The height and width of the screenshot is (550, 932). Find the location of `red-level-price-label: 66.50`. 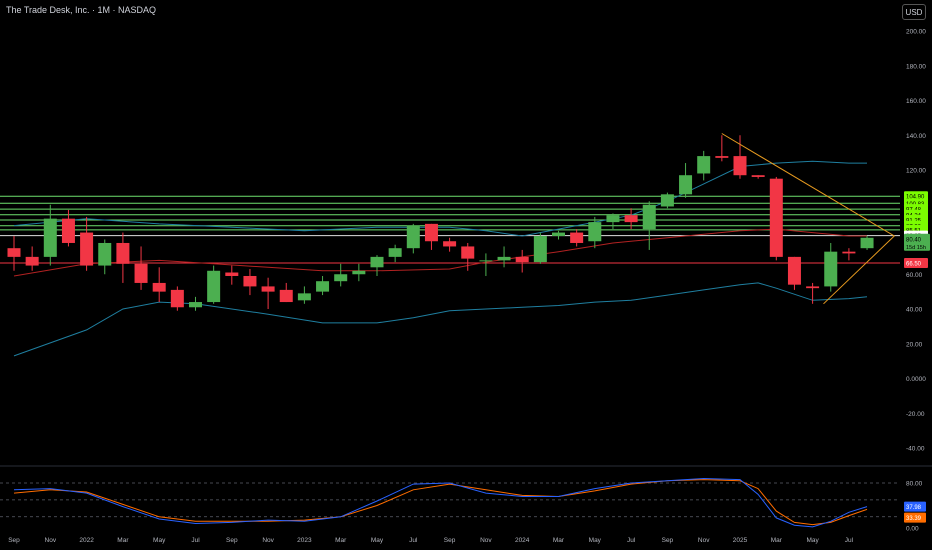

red-level-price-label: 66.50 is located at coordinates (914, 264).